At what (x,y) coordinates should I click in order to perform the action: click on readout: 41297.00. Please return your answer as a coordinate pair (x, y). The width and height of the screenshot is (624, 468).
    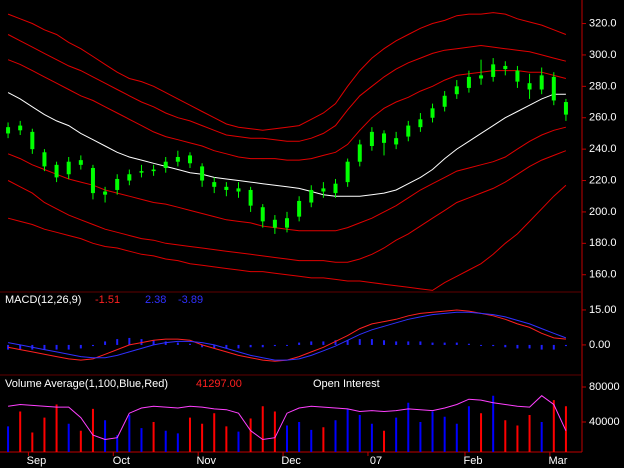
    Looking at the image, I should click on (219, 384).